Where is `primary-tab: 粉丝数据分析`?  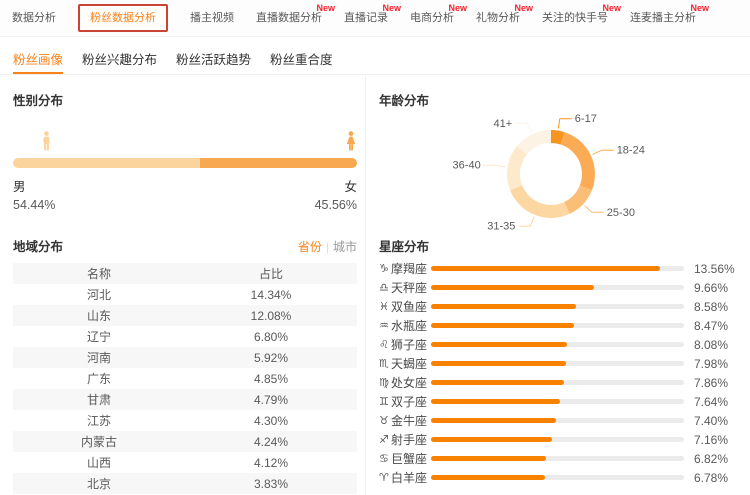
primary-tab: 粉丝数据分析 is located at coordinates (123, 18).